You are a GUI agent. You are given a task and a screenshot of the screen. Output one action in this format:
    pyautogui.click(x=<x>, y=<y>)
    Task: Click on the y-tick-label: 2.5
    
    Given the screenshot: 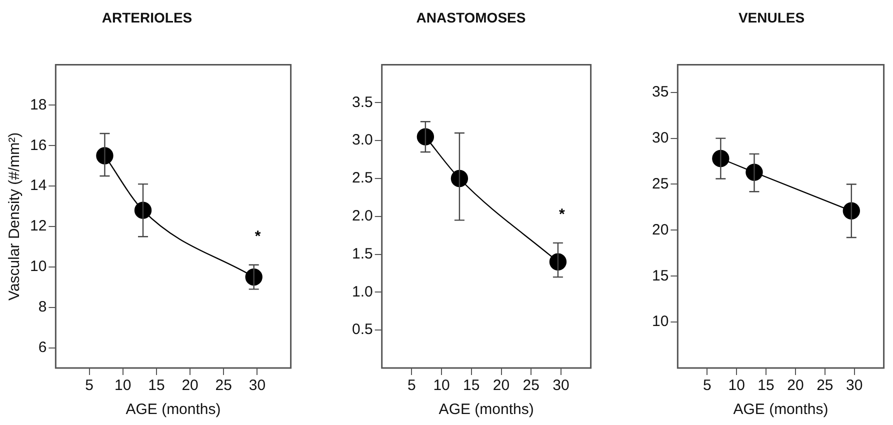 What is the action you would take?
    pyautogui.click(x=362, y=178)
    